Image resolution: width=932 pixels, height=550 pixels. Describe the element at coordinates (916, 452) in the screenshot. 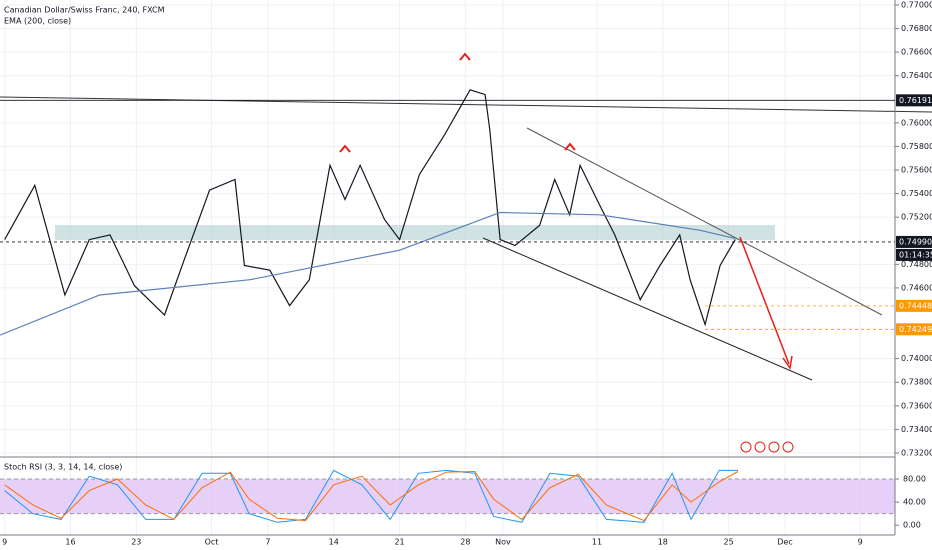

I see `y-tick-label: 0.73200` at that location.